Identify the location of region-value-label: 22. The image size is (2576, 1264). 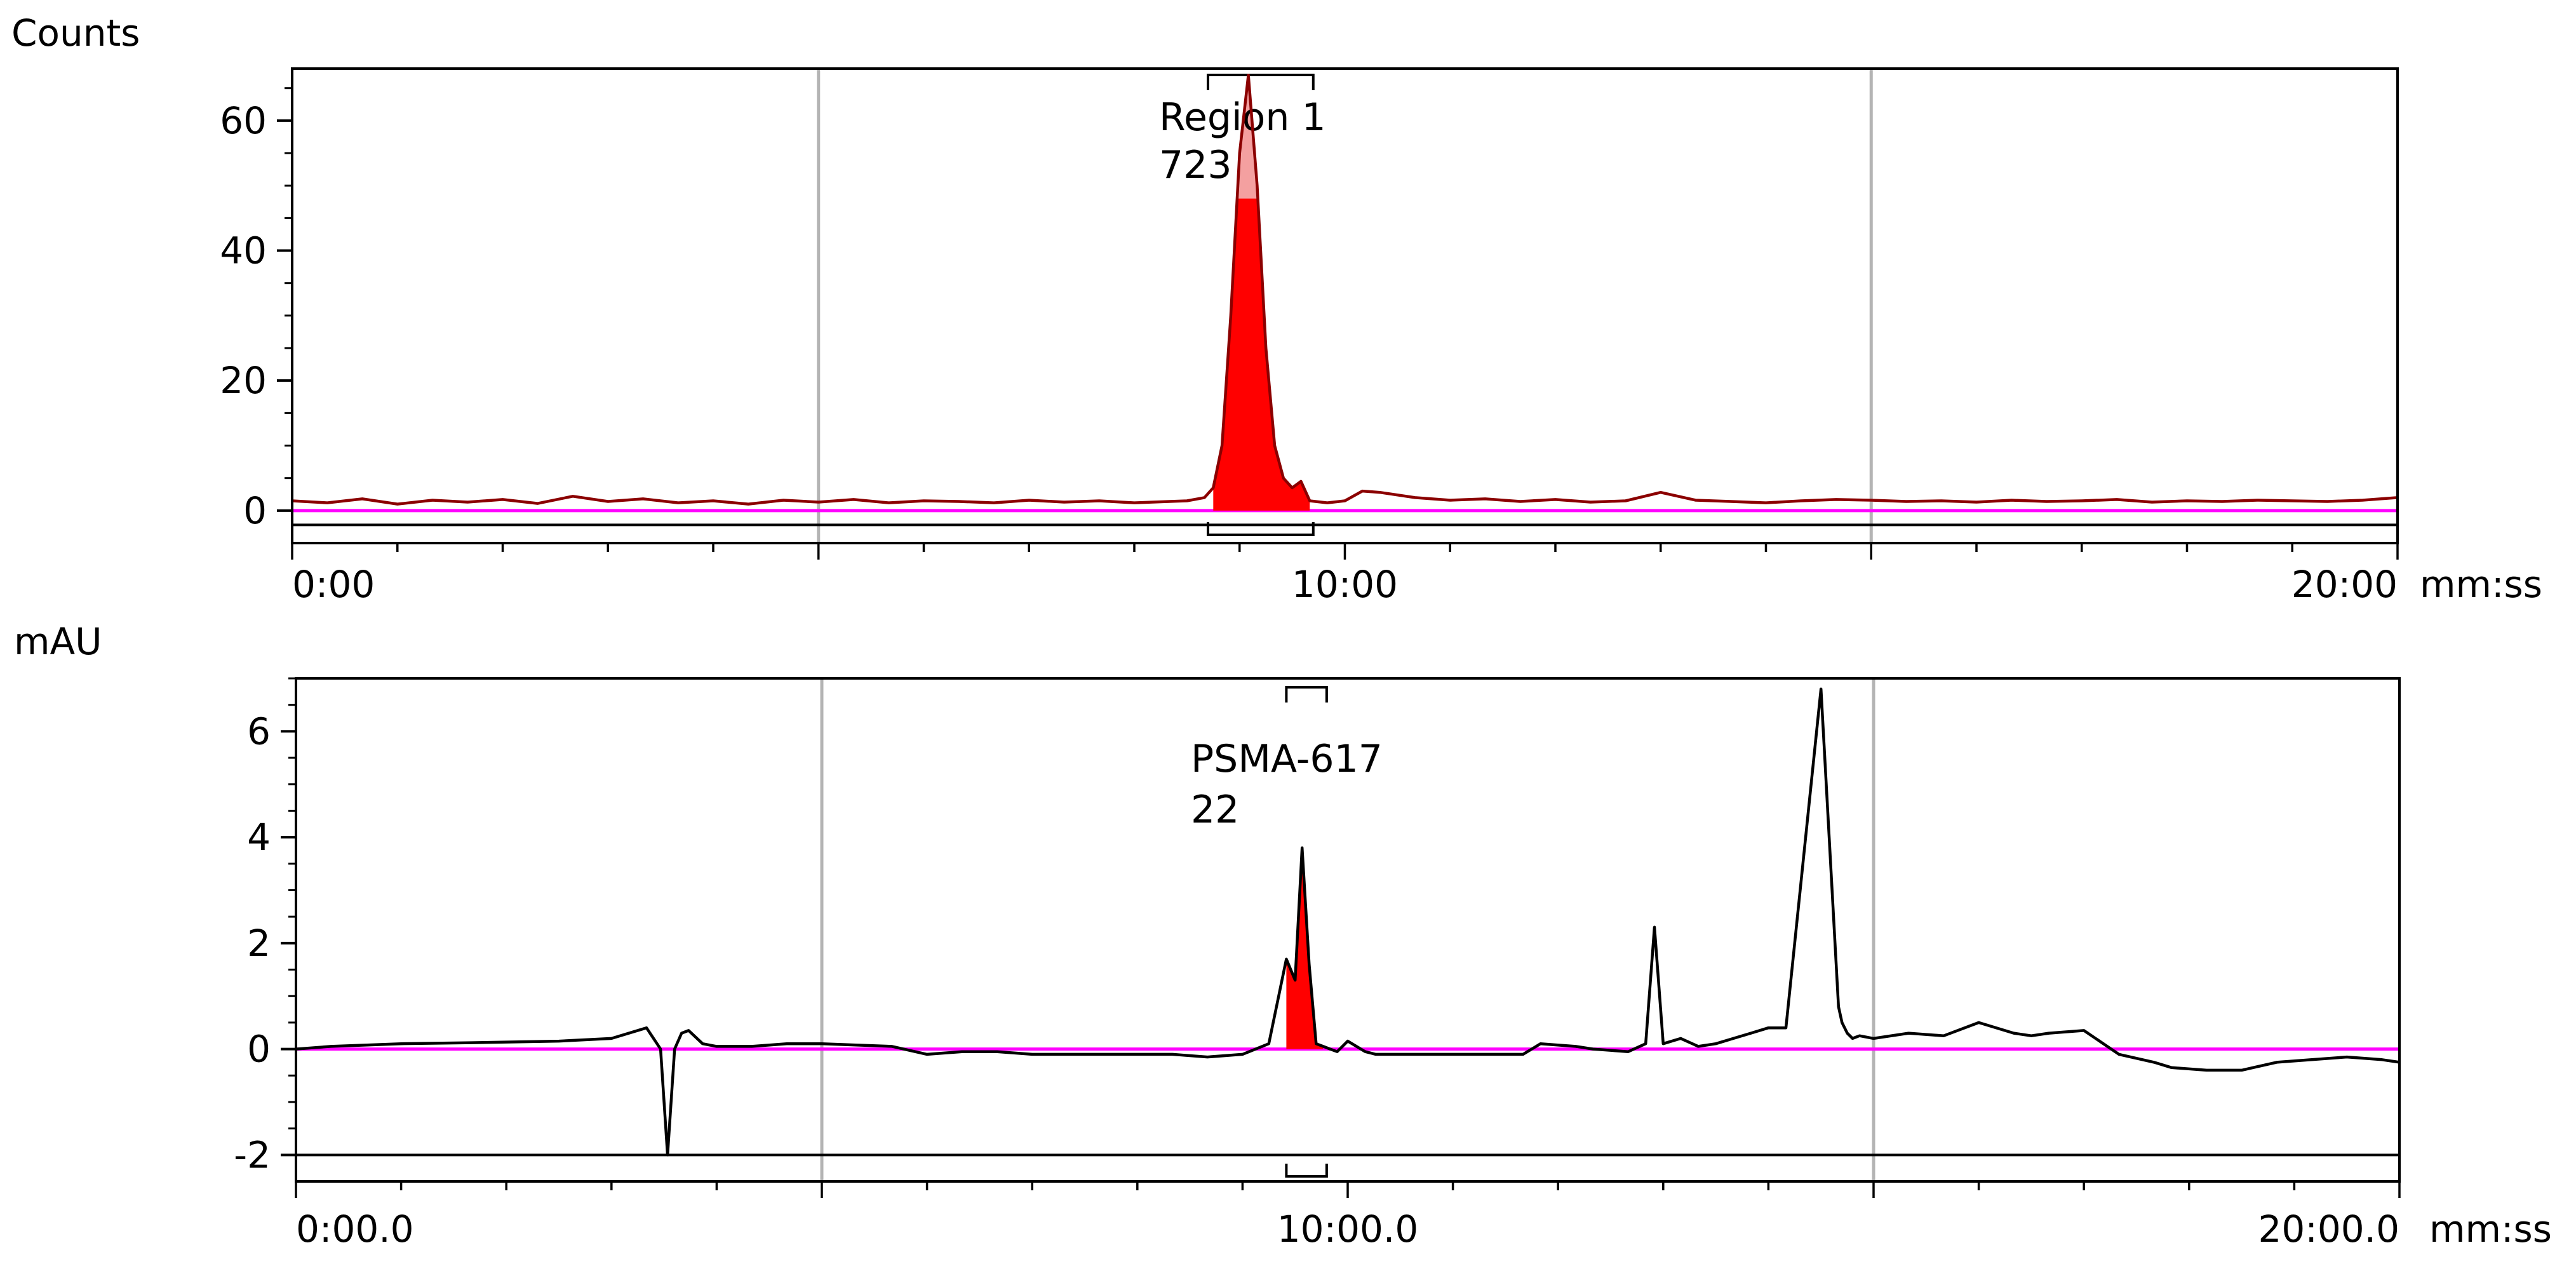
(1215, 810).